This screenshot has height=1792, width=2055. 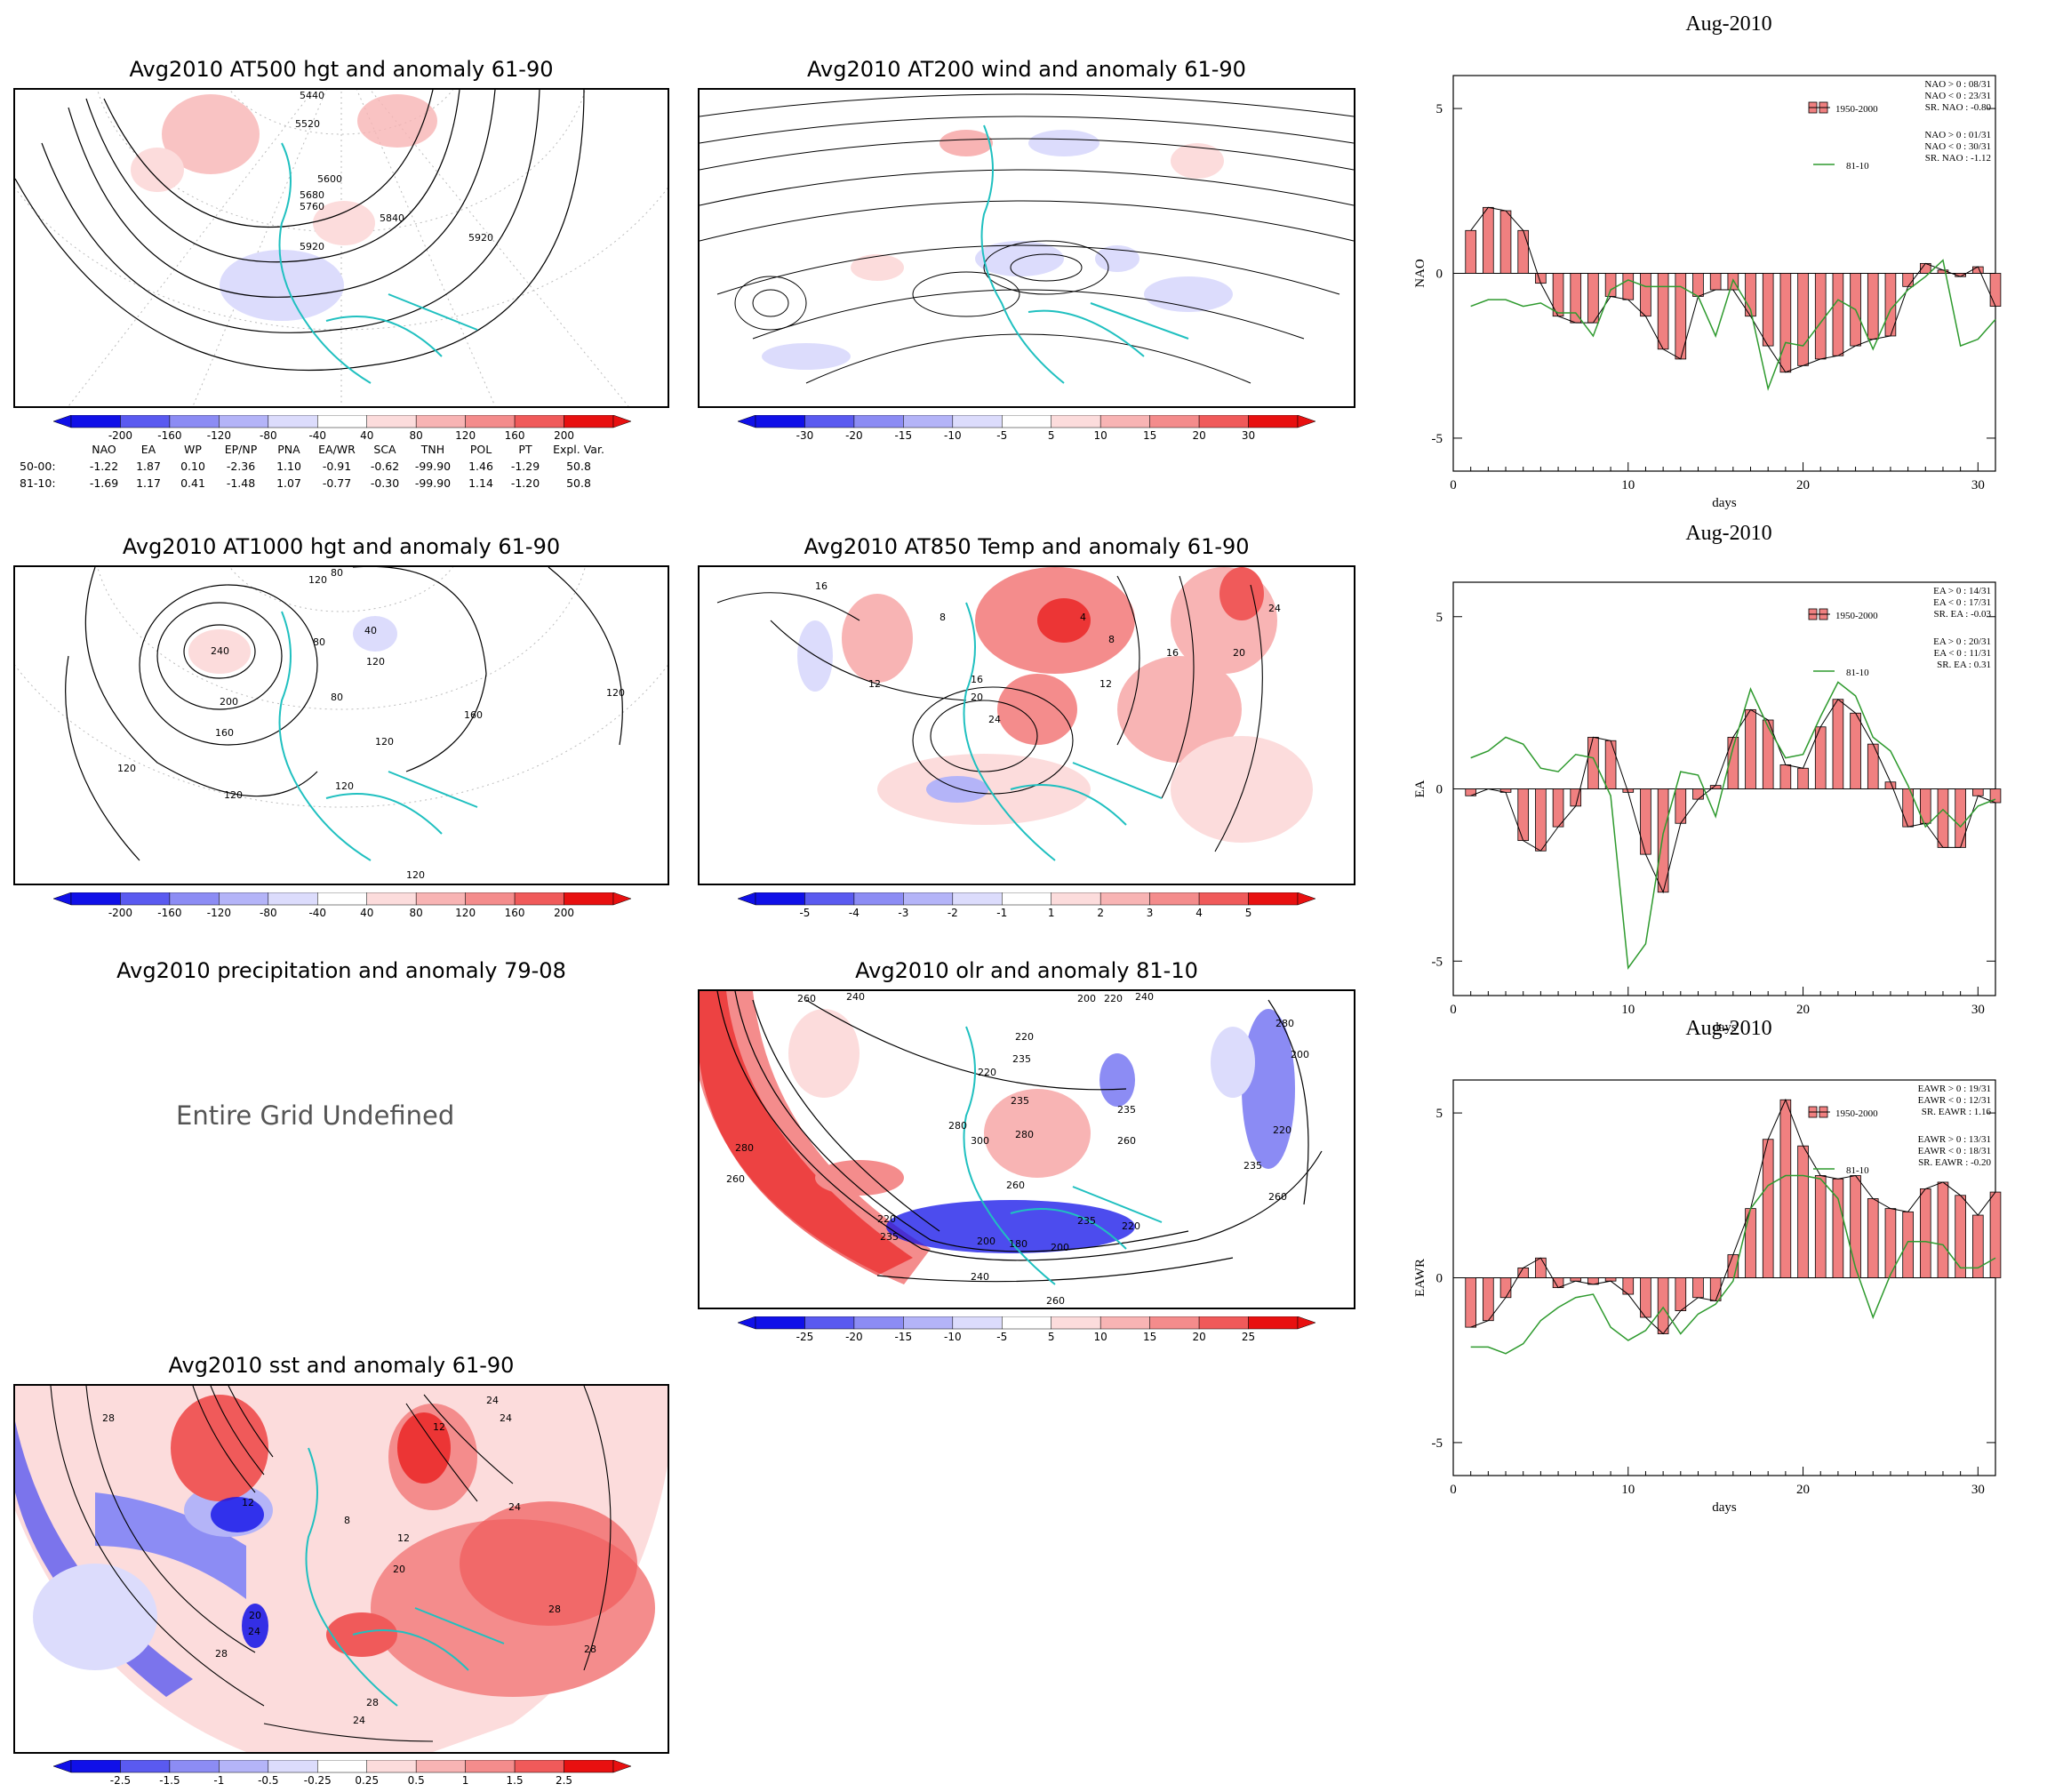 I want to click on index-cell: -0.62, so click(x=385, y=466).